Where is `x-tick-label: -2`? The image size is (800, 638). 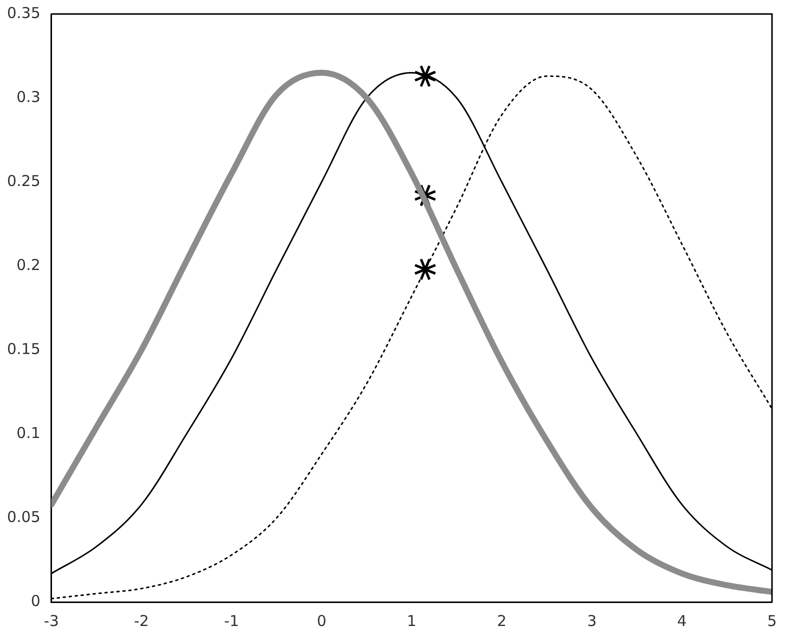 x-tick-label: -2 is located at coordinates (141, 621).